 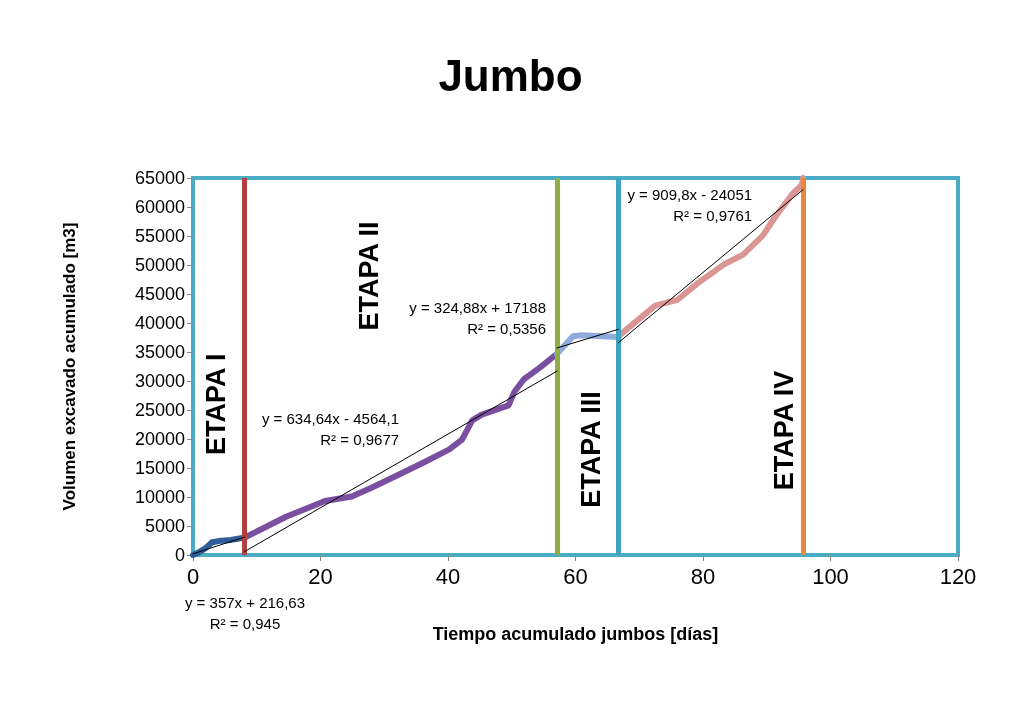 What do you see at coordinates (590, 449) in the screenshot?
I see `annotation: ETAPA III` at bounding box center [590, 449].